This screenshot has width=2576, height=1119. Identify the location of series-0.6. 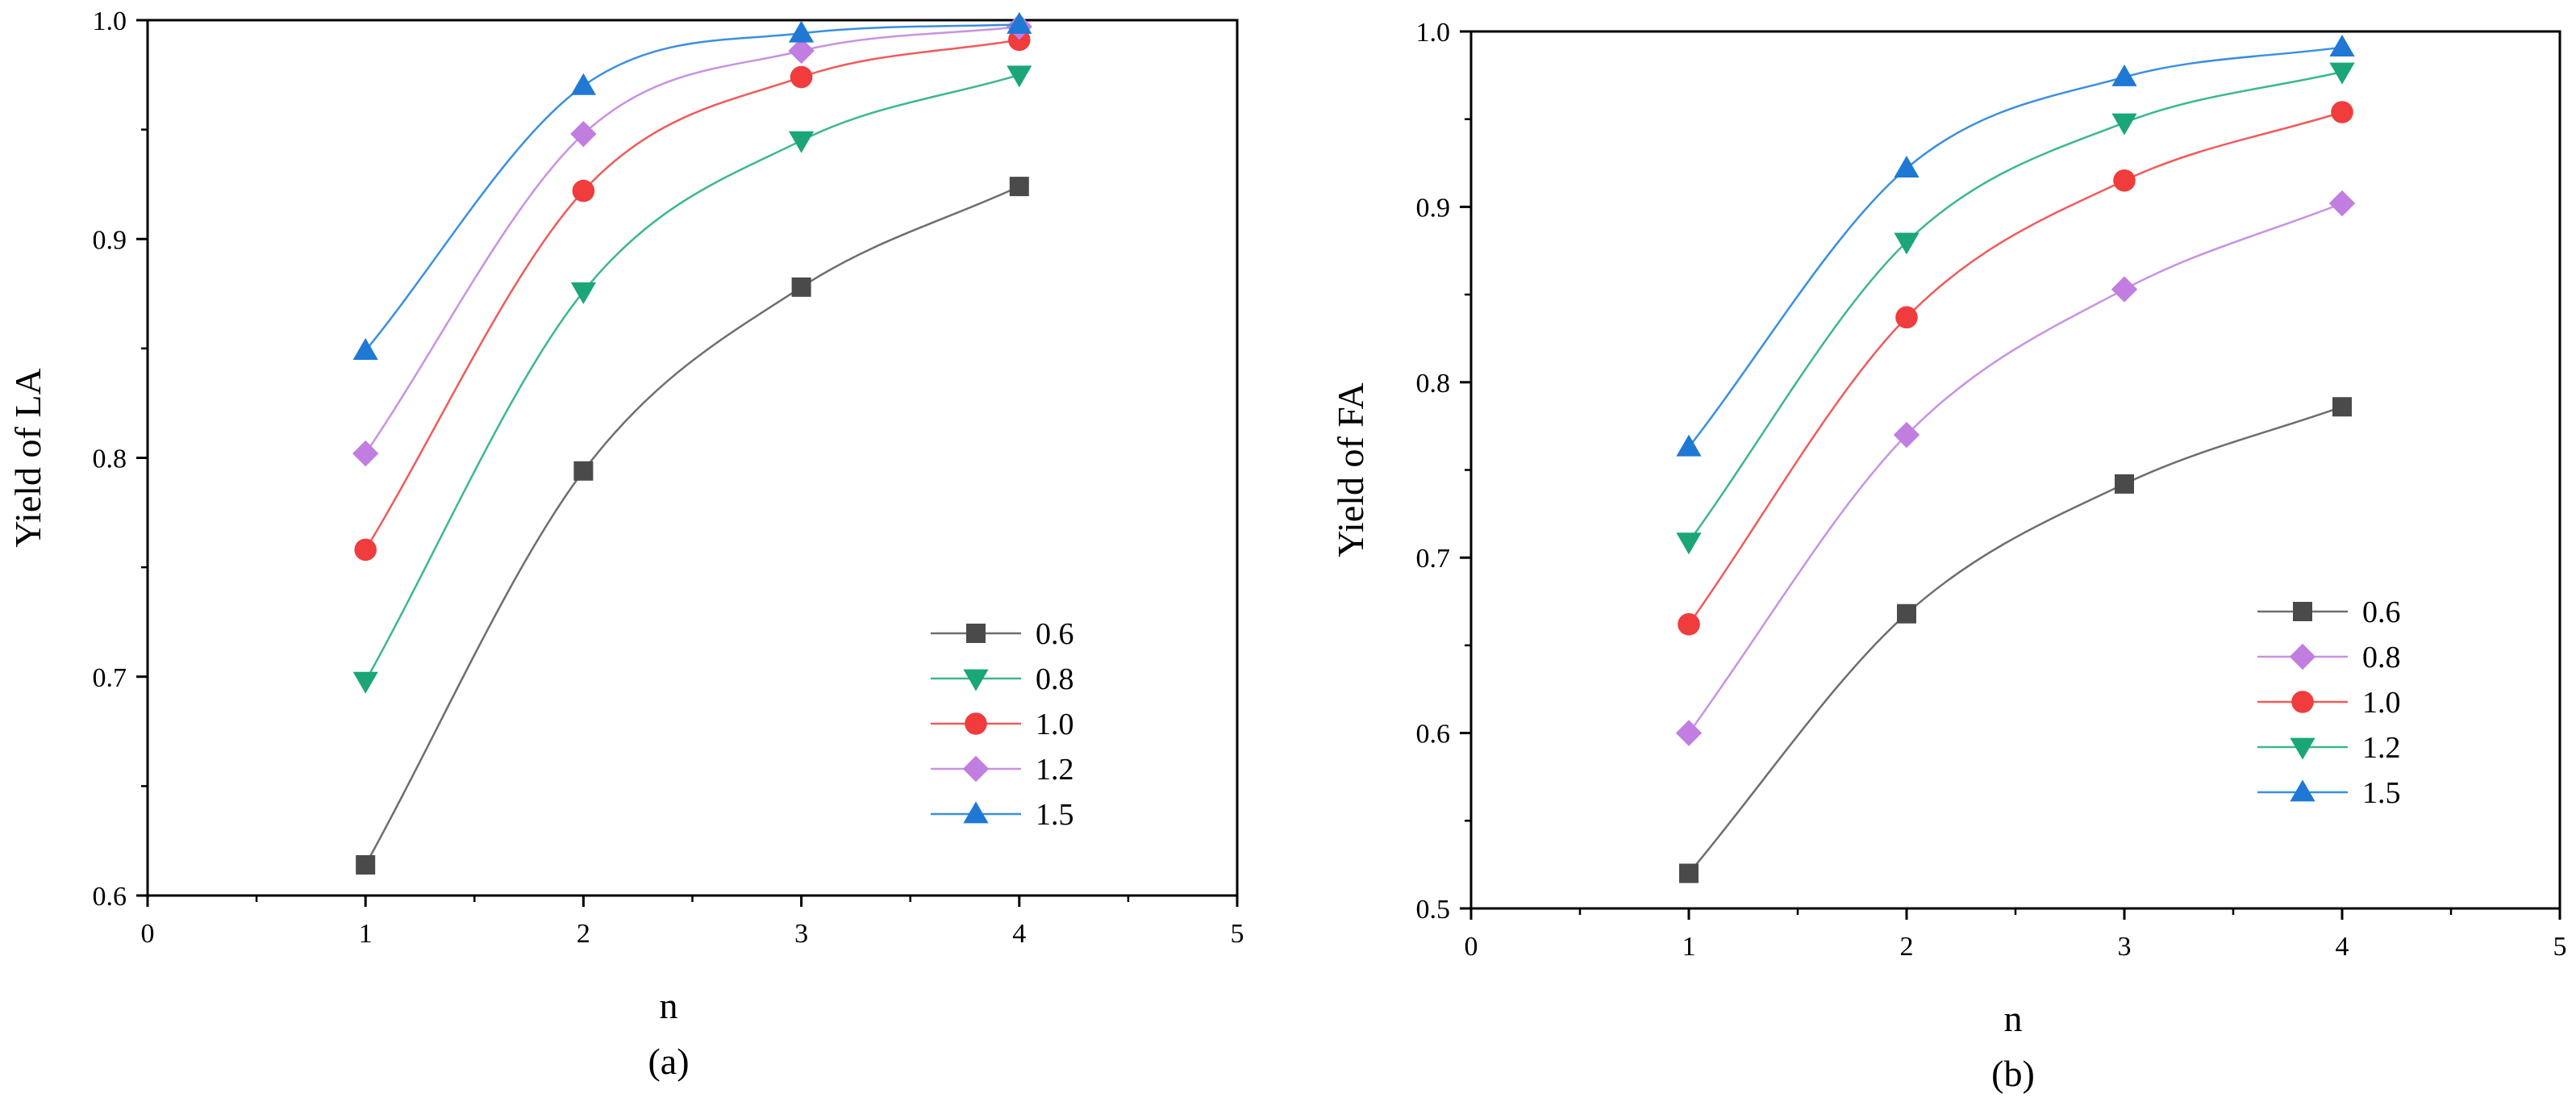
(2015, 640).